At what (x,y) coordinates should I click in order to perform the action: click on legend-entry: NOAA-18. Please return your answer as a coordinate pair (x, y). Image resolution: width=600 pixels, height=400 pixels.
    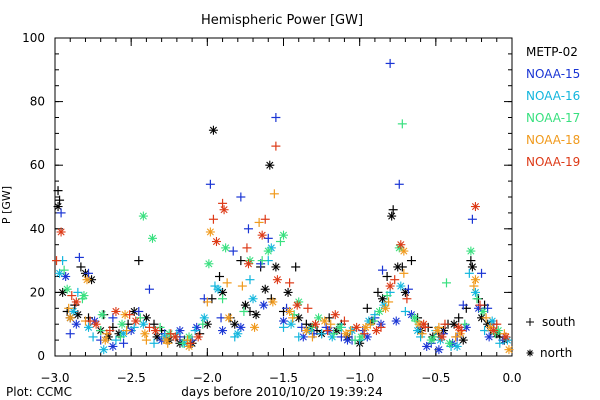
    Looking at the image, I should click on (553, 140).